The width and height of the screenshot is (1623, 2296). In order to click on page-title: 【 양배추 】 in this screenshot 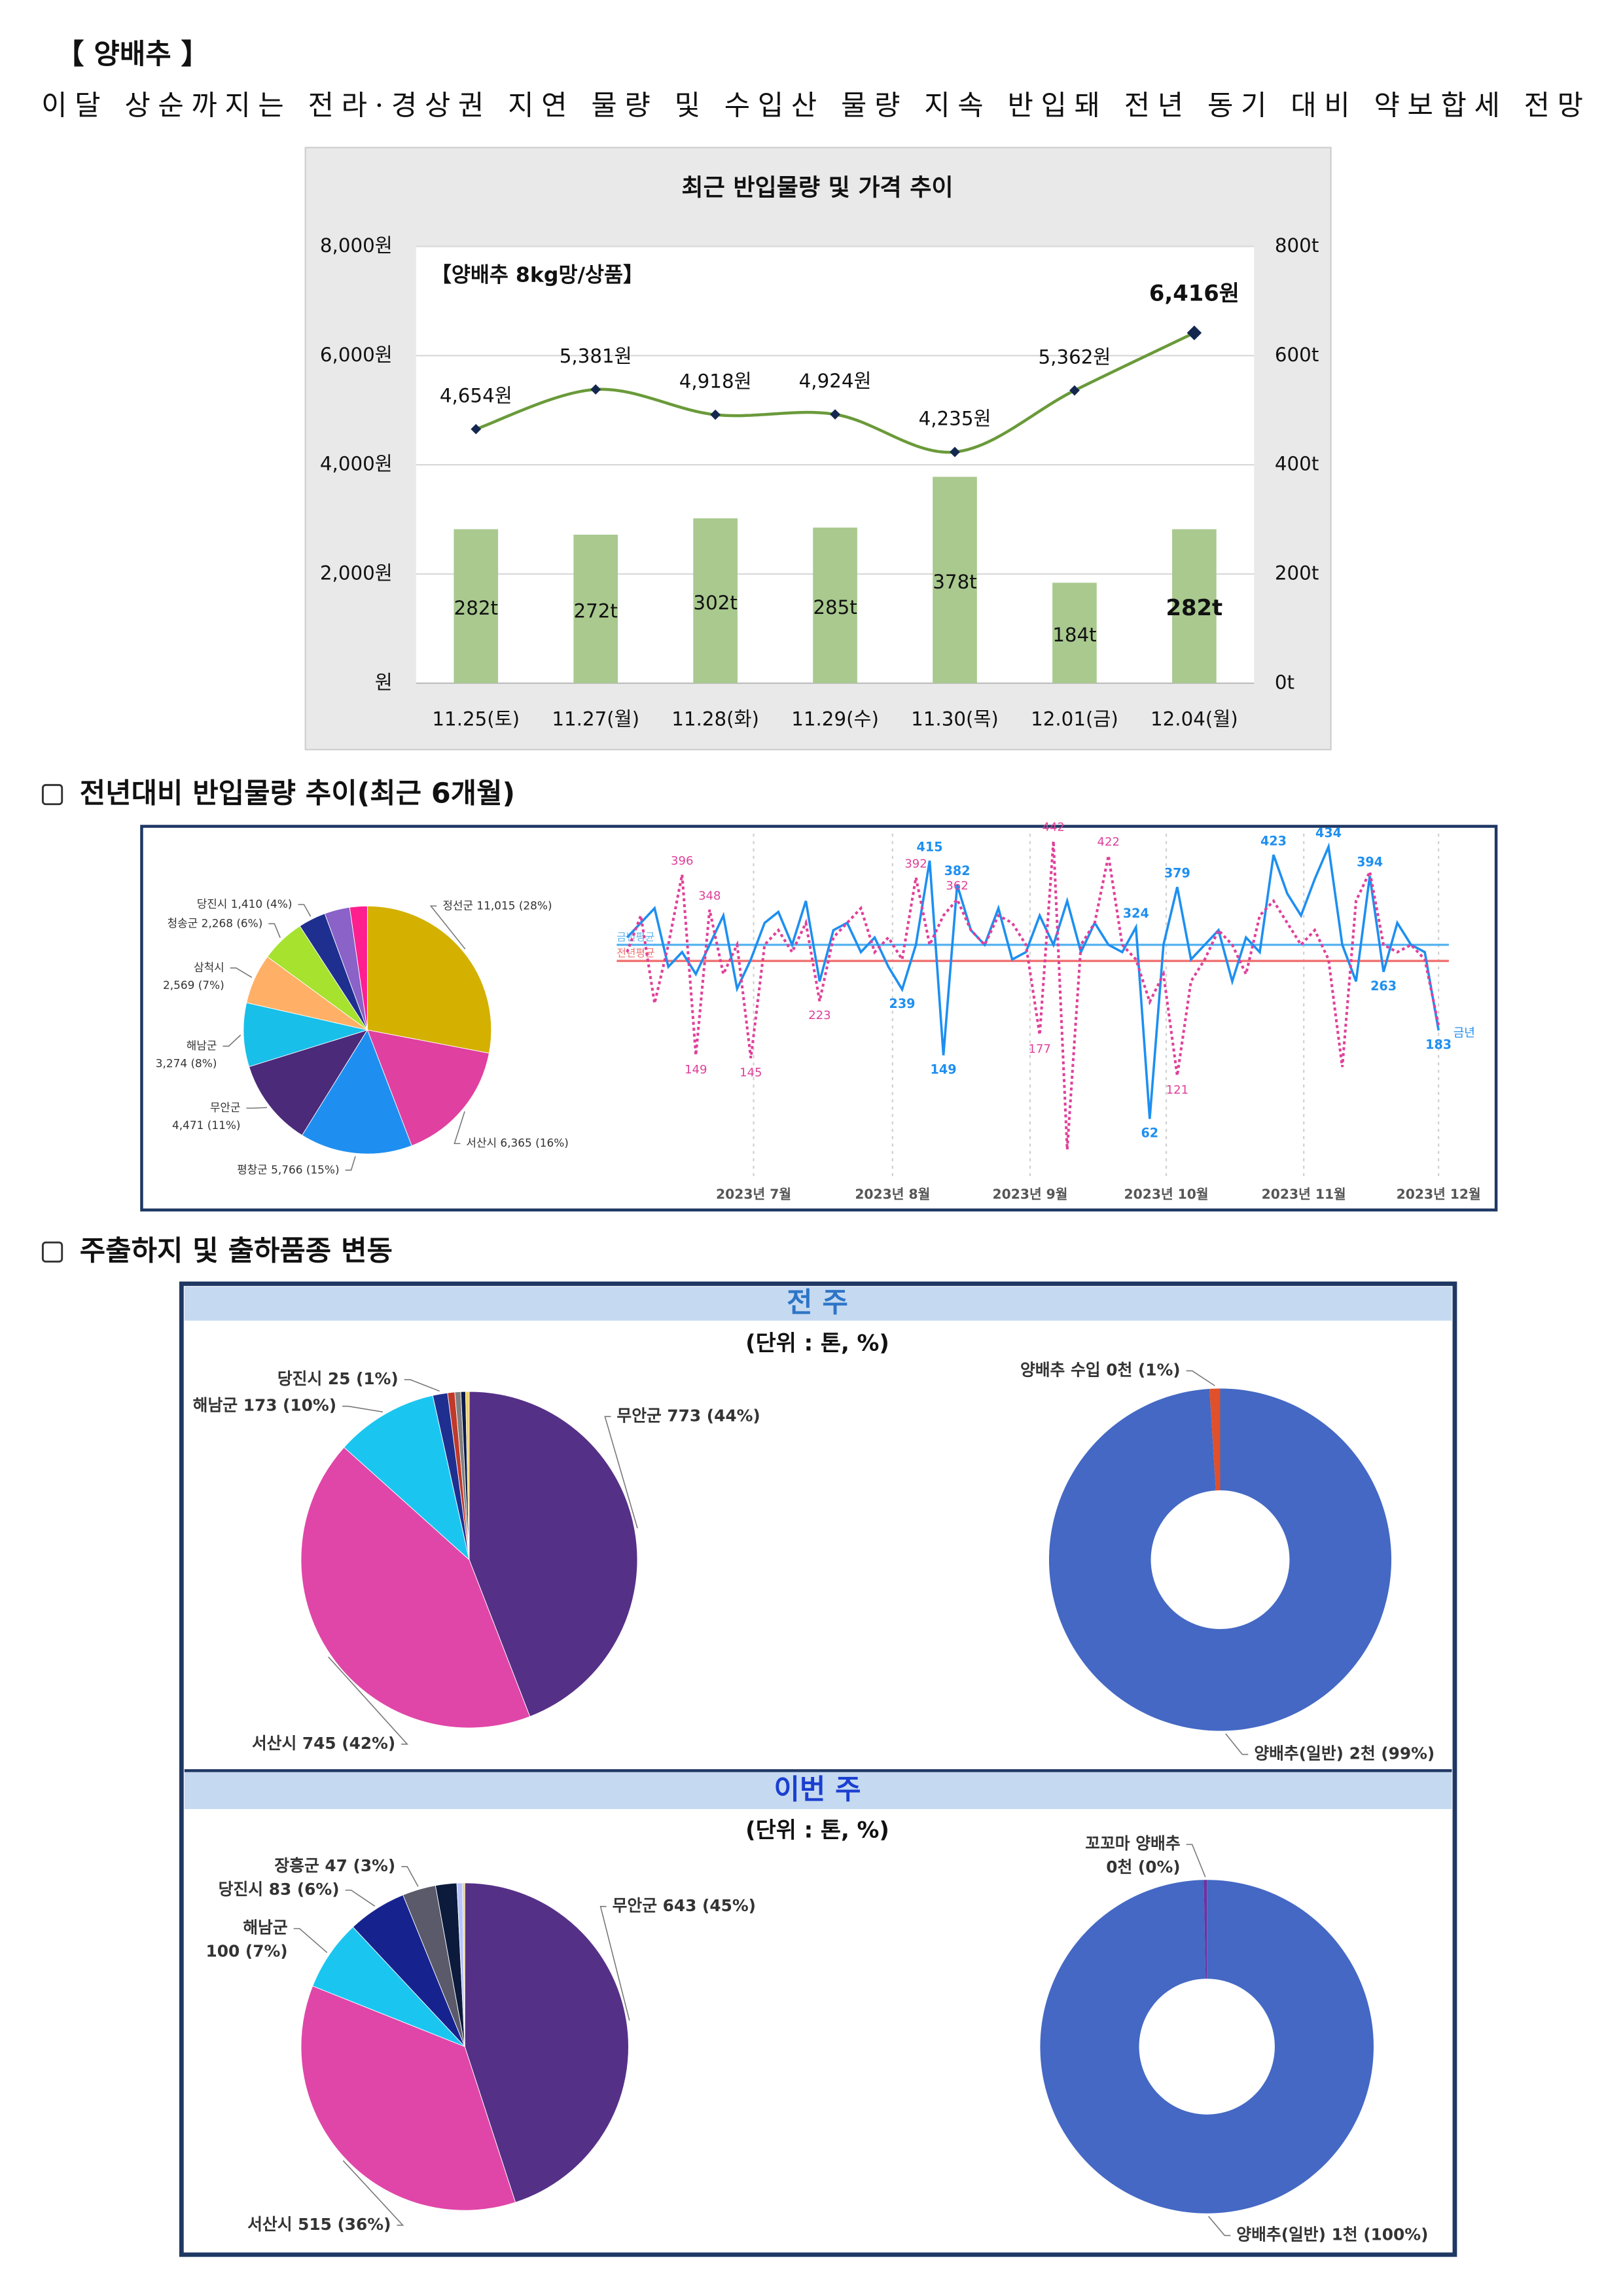, I will do `click(132, 54)`.